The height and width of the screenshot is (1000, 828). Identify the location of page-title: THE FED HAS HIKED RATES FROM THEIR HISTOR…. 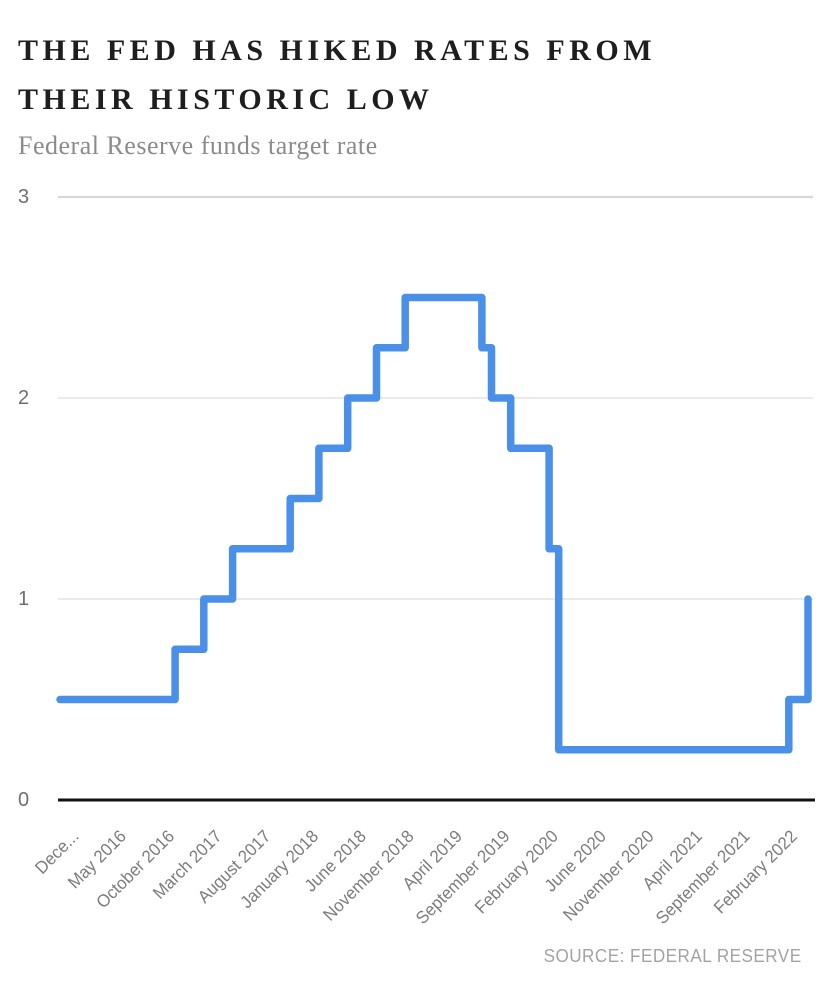
(398, 75).